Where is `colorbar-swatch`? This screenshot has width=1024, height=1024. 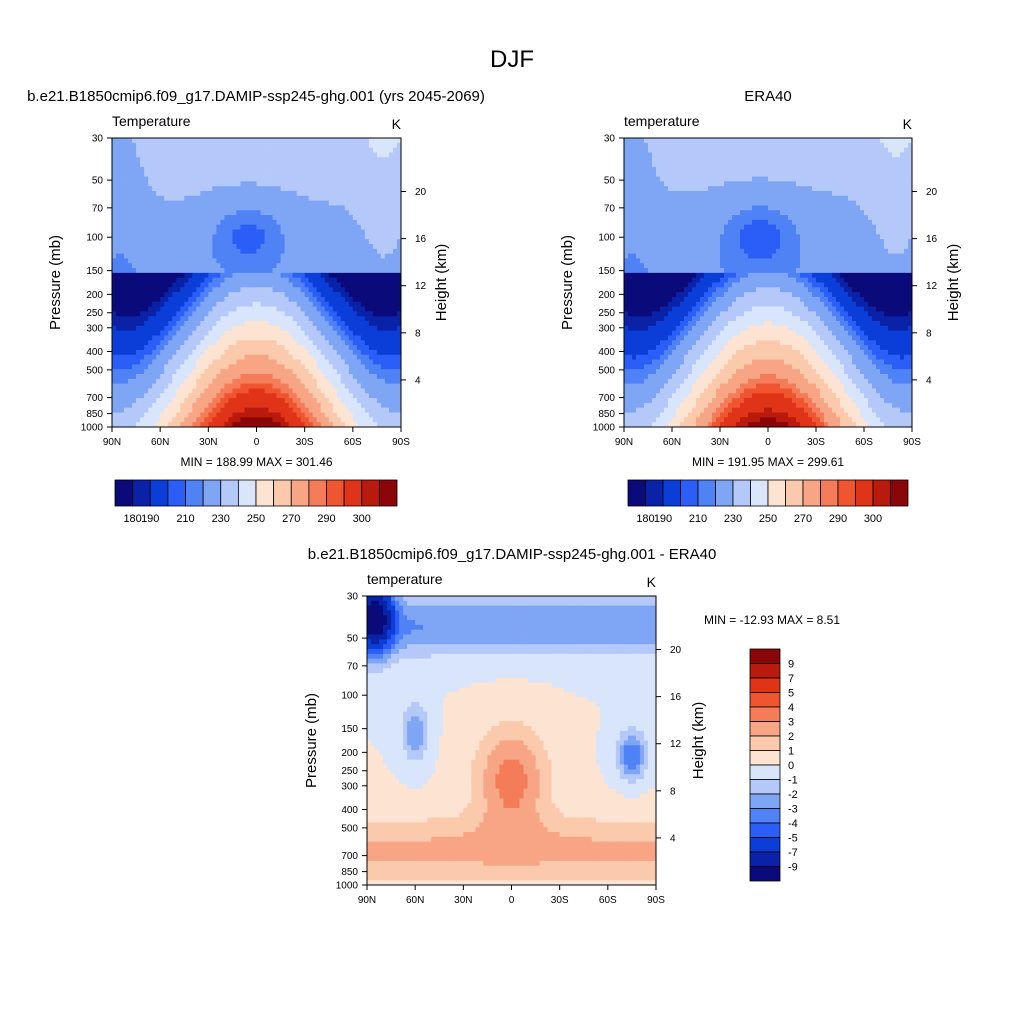
colorbar-swatch is located at coordinates (282, 493).